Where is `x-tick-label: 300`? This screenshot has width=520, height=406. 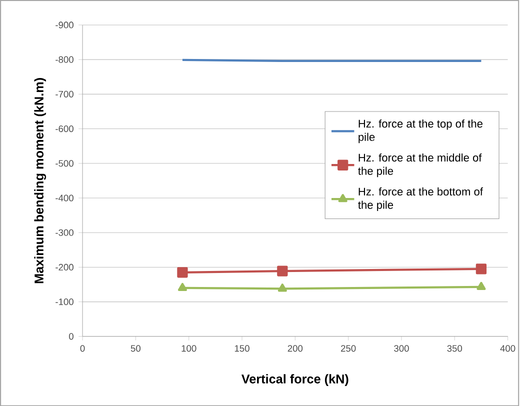 x-tick-label: 300 is located at coordinates (401, 348).